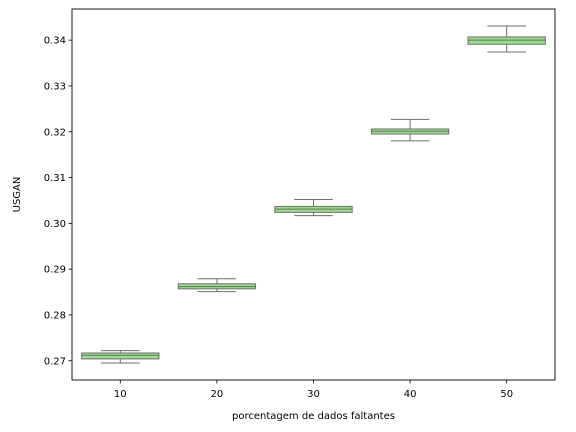 This screenshot has height=432, width=576. Describe the element at coordinates (55, 361) in the screenshot. I see `y-tick-label: 0.27` at that location.